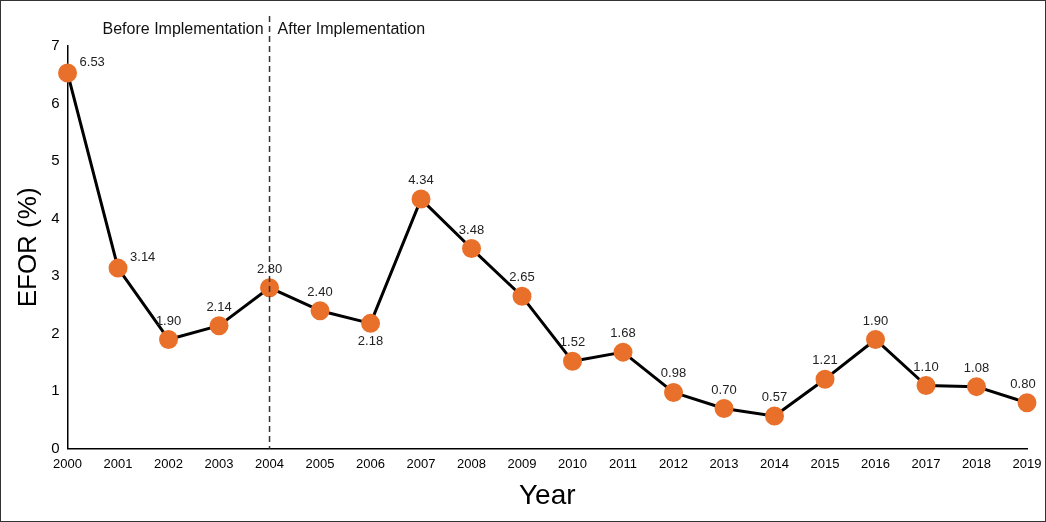 The image size is (1046, 522). I want to click on data-label: 0.98, so click(673, 373).